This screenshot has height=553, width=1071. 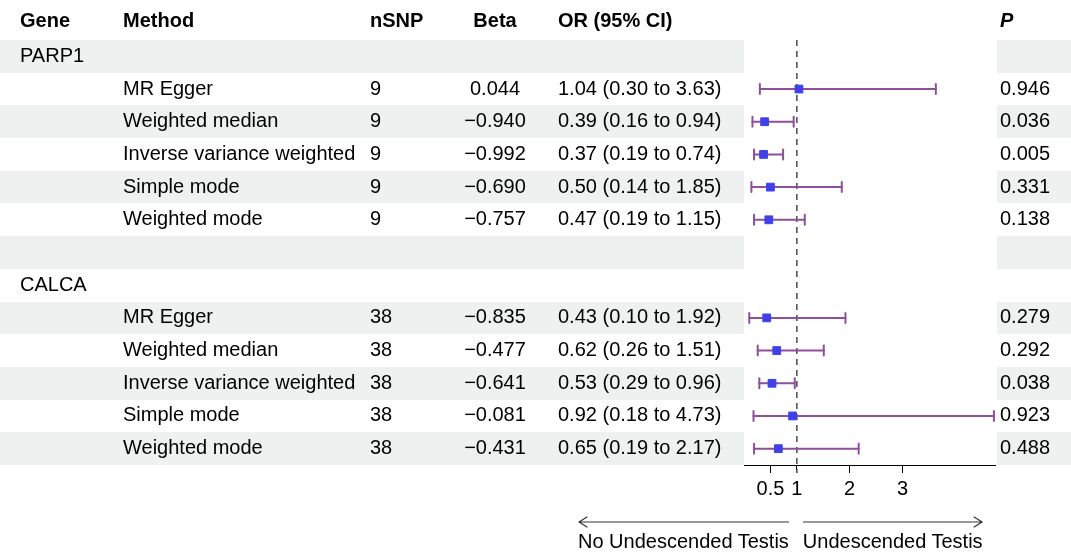 What do you see at coordinates (892, 540) in the screenshot?
I see `text: Undescended Testis` at bounding box center [892, 540].